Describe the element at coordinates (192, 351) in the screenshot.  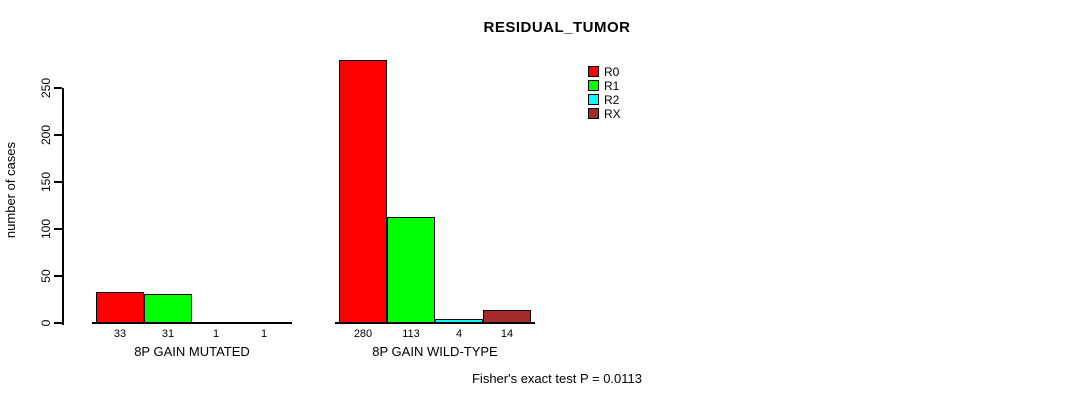
I see `x-group-label: 8P GAIN MUTATED` at that location.